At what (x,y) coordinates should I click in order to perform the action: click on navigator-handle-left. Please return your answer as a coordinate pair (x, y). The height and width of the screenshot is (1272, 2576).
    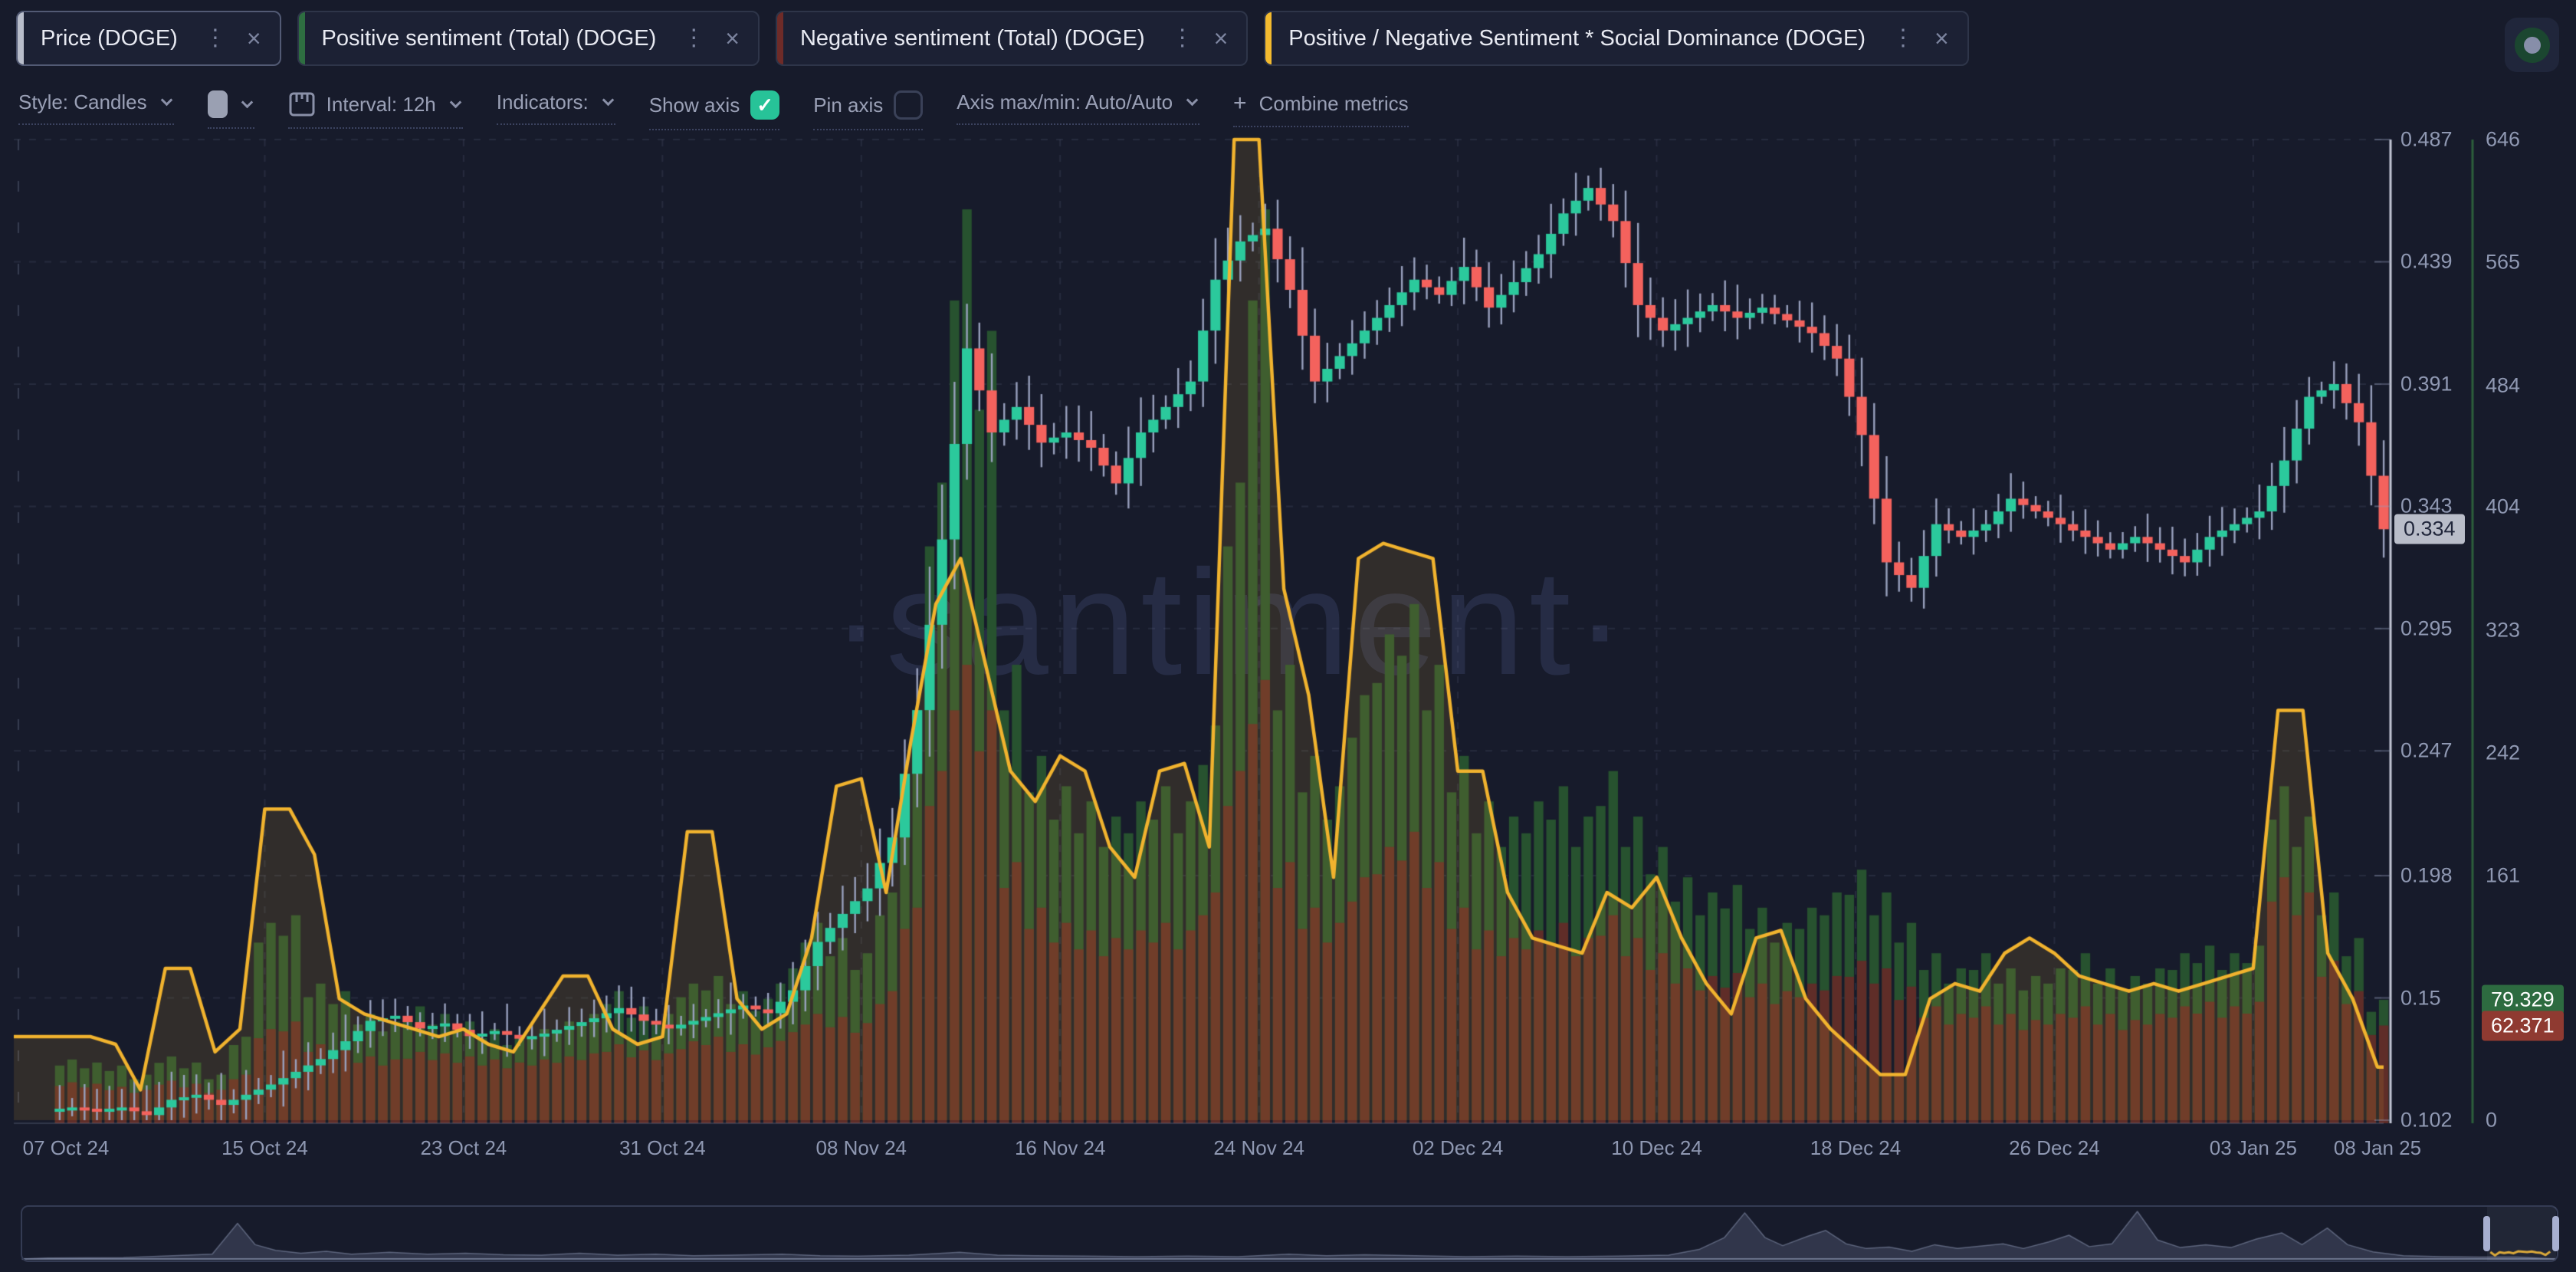
    Looking at the image, I should click on (2487, 1234).